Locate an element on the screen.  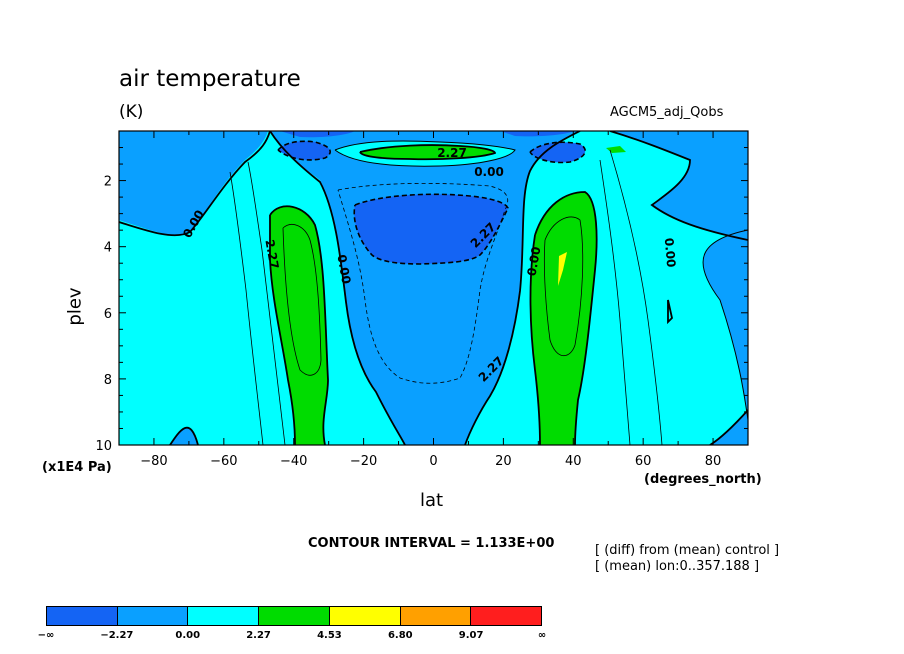
x-tick-label: 60 is located at coordinates (643, 461).